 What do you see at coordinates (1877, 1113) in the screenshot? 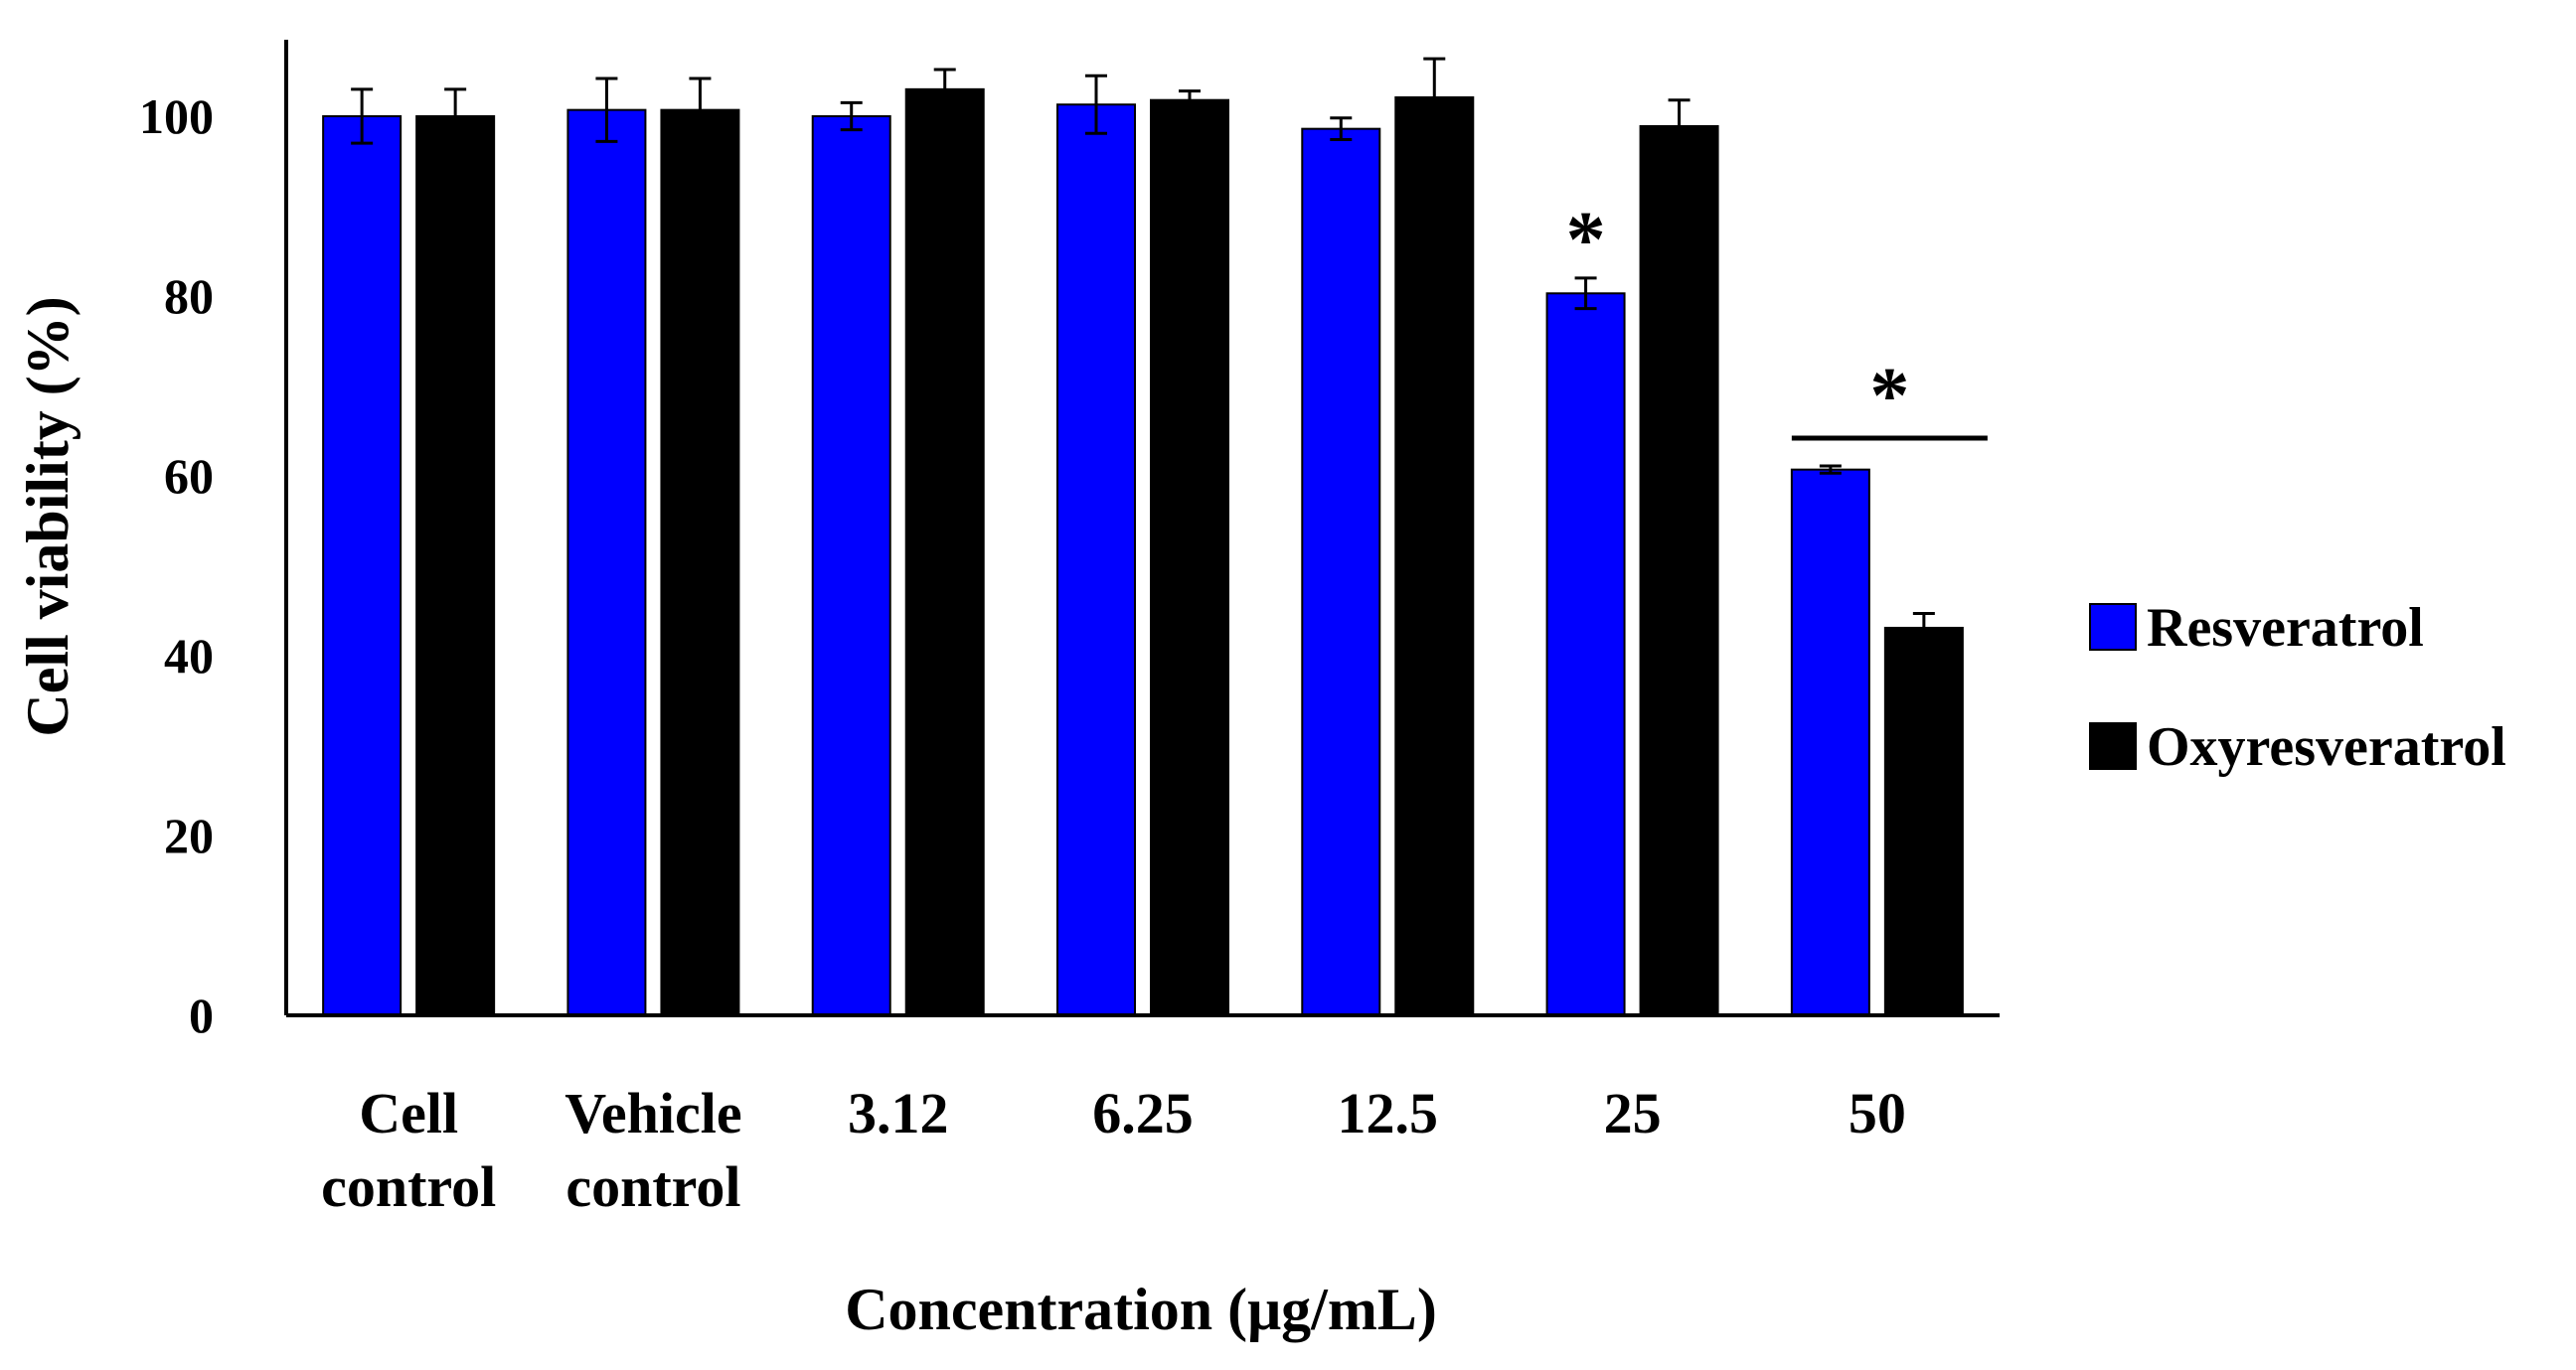
I see `x-category-label: 50` at bounding box center [1877, 1113].